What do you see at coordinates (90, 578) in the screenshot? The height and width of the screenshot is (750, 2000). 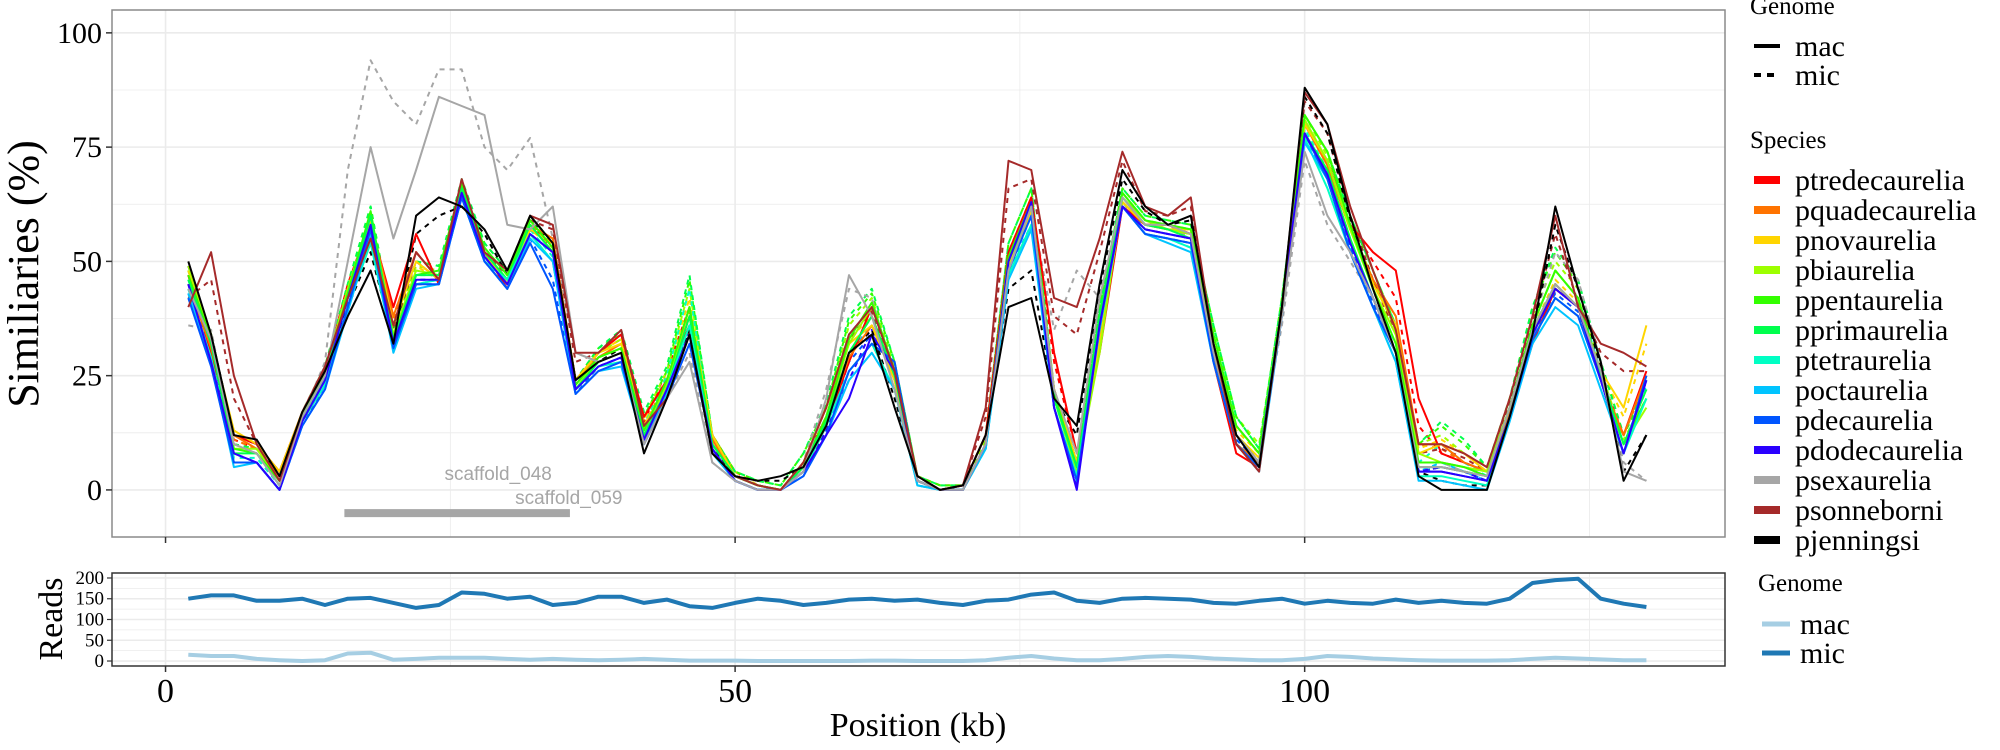 I see `reads-y-tick-label: 200` at bounding box center [90, 578].